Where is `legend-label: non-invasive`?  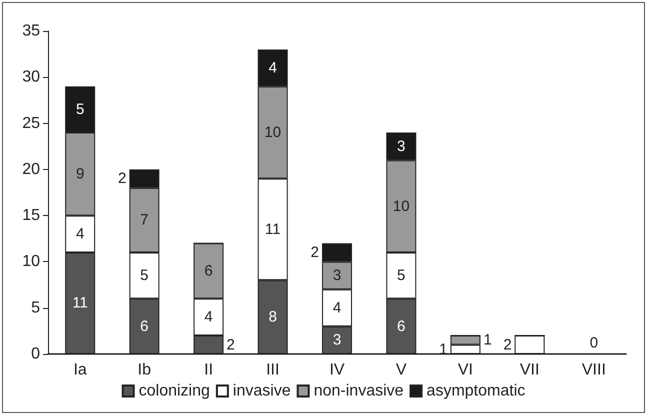 legend-label: non-invasive is located at coordinates (359, 391).